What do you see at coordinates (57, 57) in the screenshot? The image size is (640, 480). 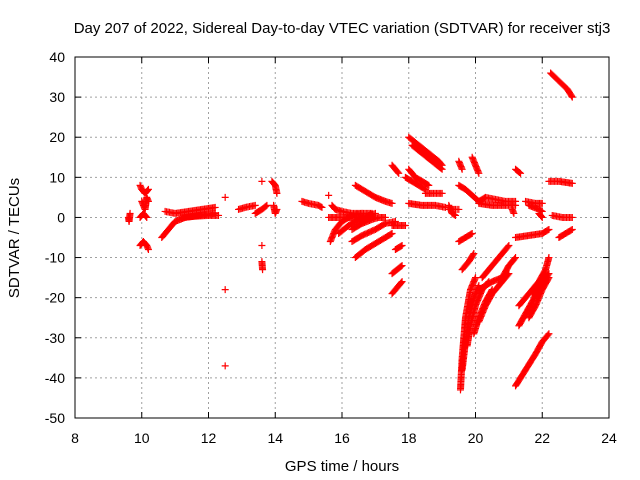 I see `y-tick-label: 40` at bounding box center [57, 57].